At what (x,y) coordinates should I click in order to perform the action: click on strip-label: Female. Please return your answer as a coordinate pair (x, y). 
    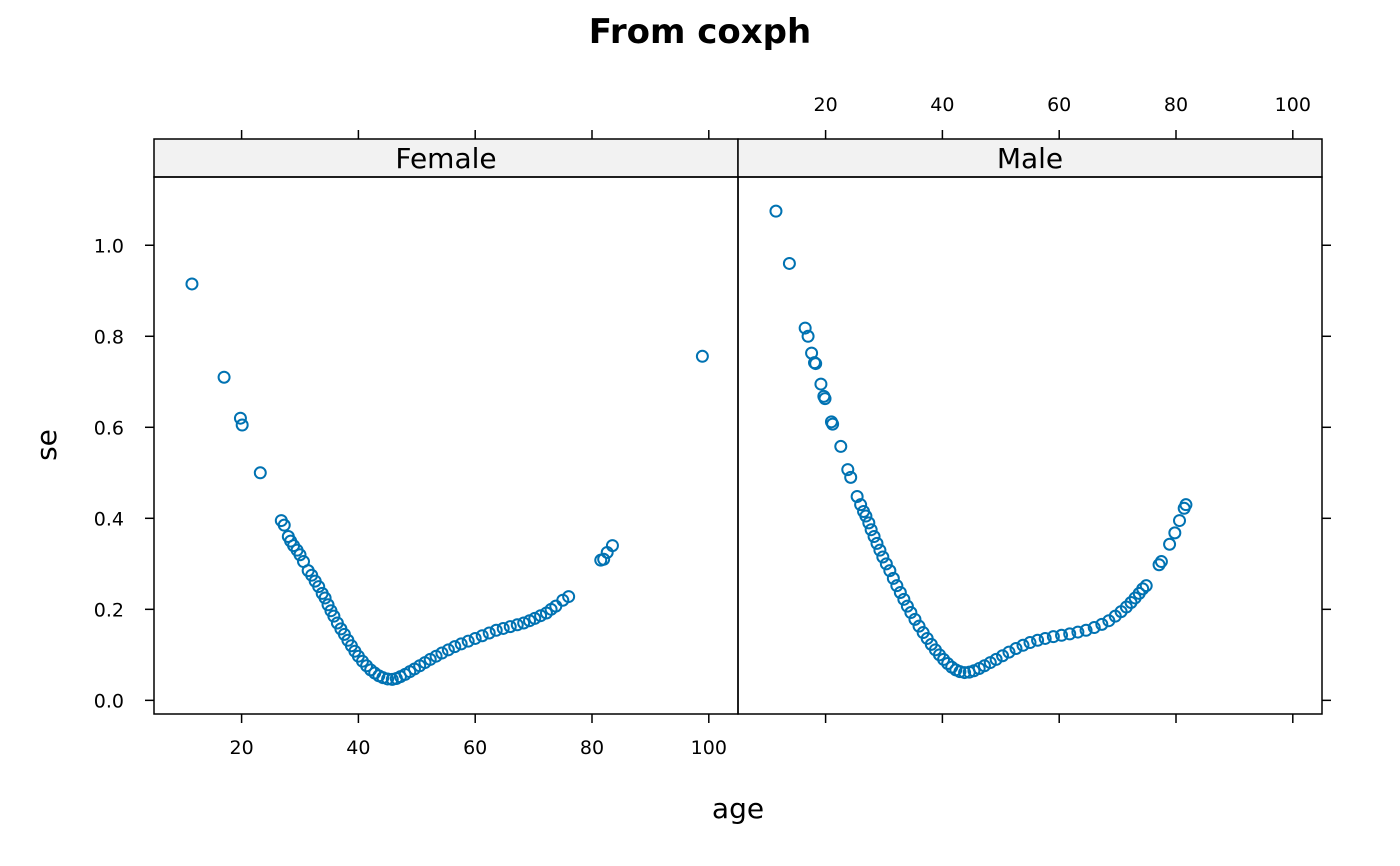
    Looking at the image, I should click on (445, 158).